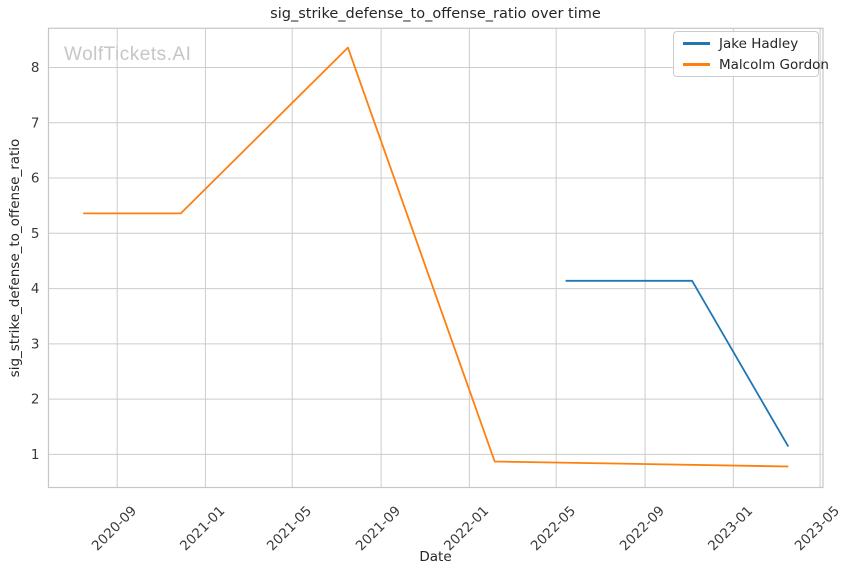 The height and width of the screenshot is (575, 852). Describe the element at coordinates (35, 344) in the screenshot. I see `y-tick-label: 3` at that location.